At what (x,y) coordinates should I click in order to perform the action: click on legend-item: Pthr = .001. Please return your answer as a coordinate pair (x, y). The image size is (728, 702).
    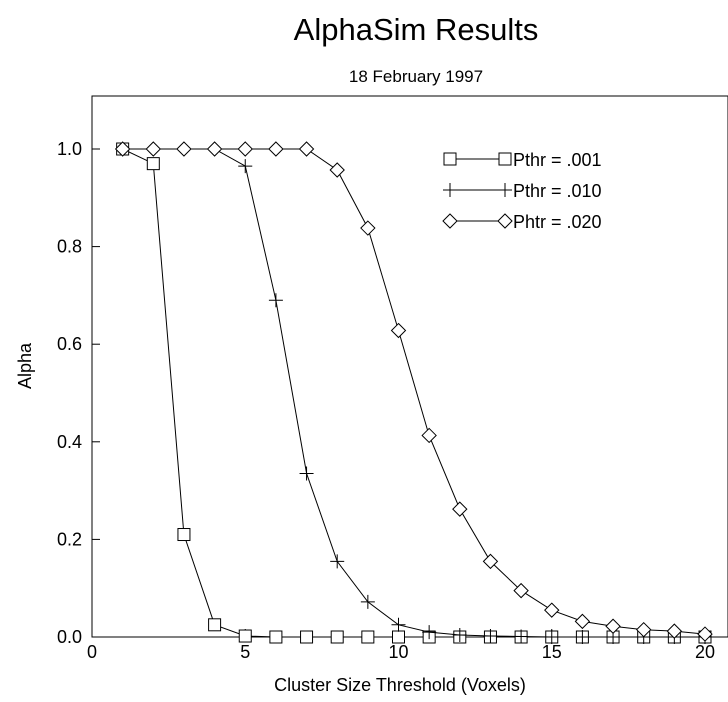
    Looking at the image, I should click on (522, 160).